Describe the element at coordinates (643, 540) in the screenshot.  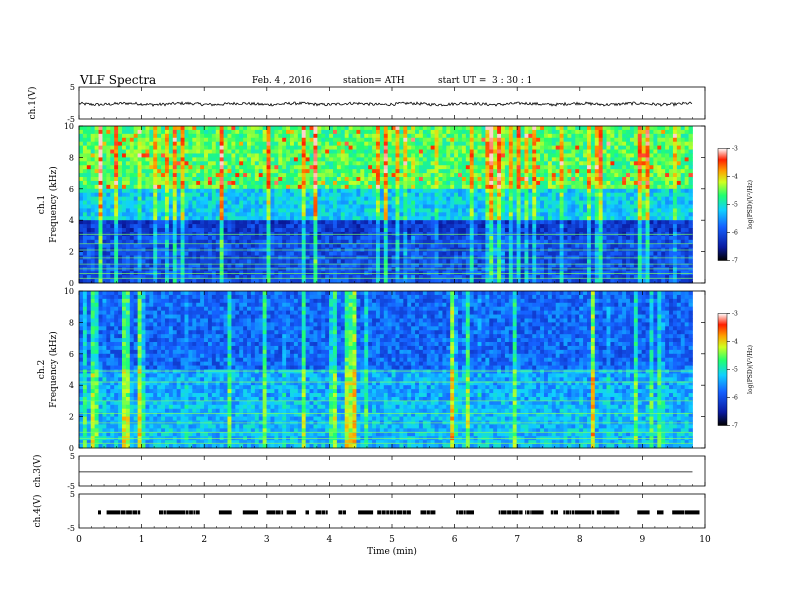
I see `x-axis-tick-label: 9` at that location.